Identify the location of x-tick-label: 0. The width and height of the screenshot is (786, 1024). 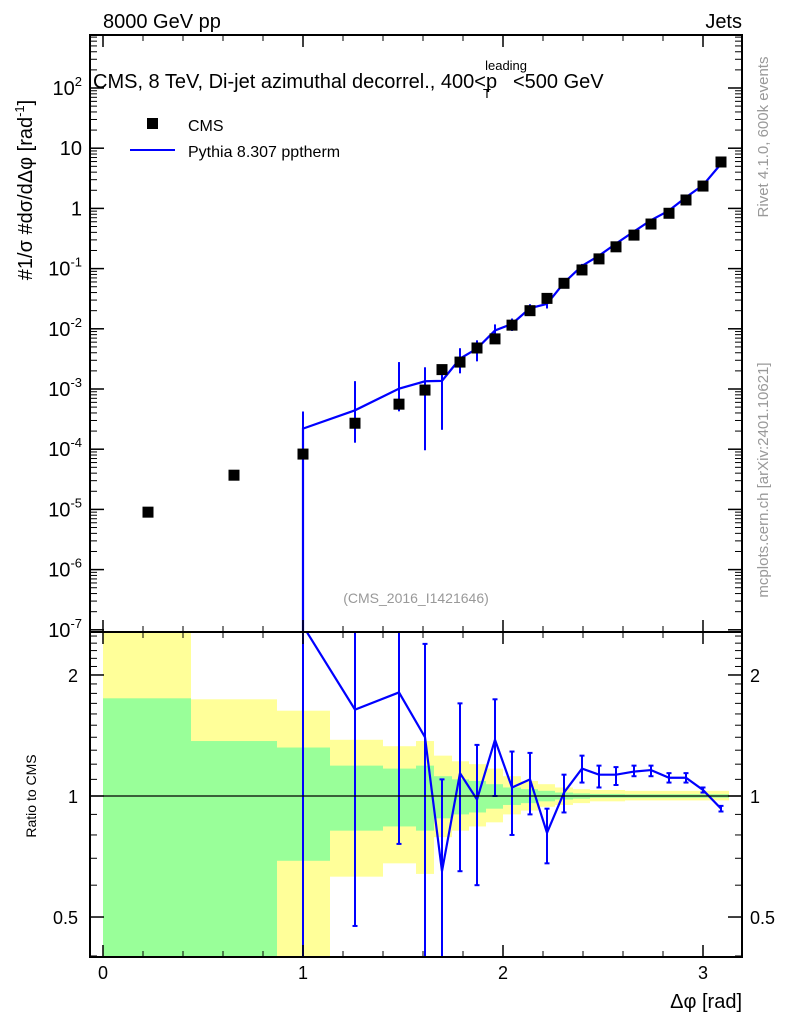
(103, 973).